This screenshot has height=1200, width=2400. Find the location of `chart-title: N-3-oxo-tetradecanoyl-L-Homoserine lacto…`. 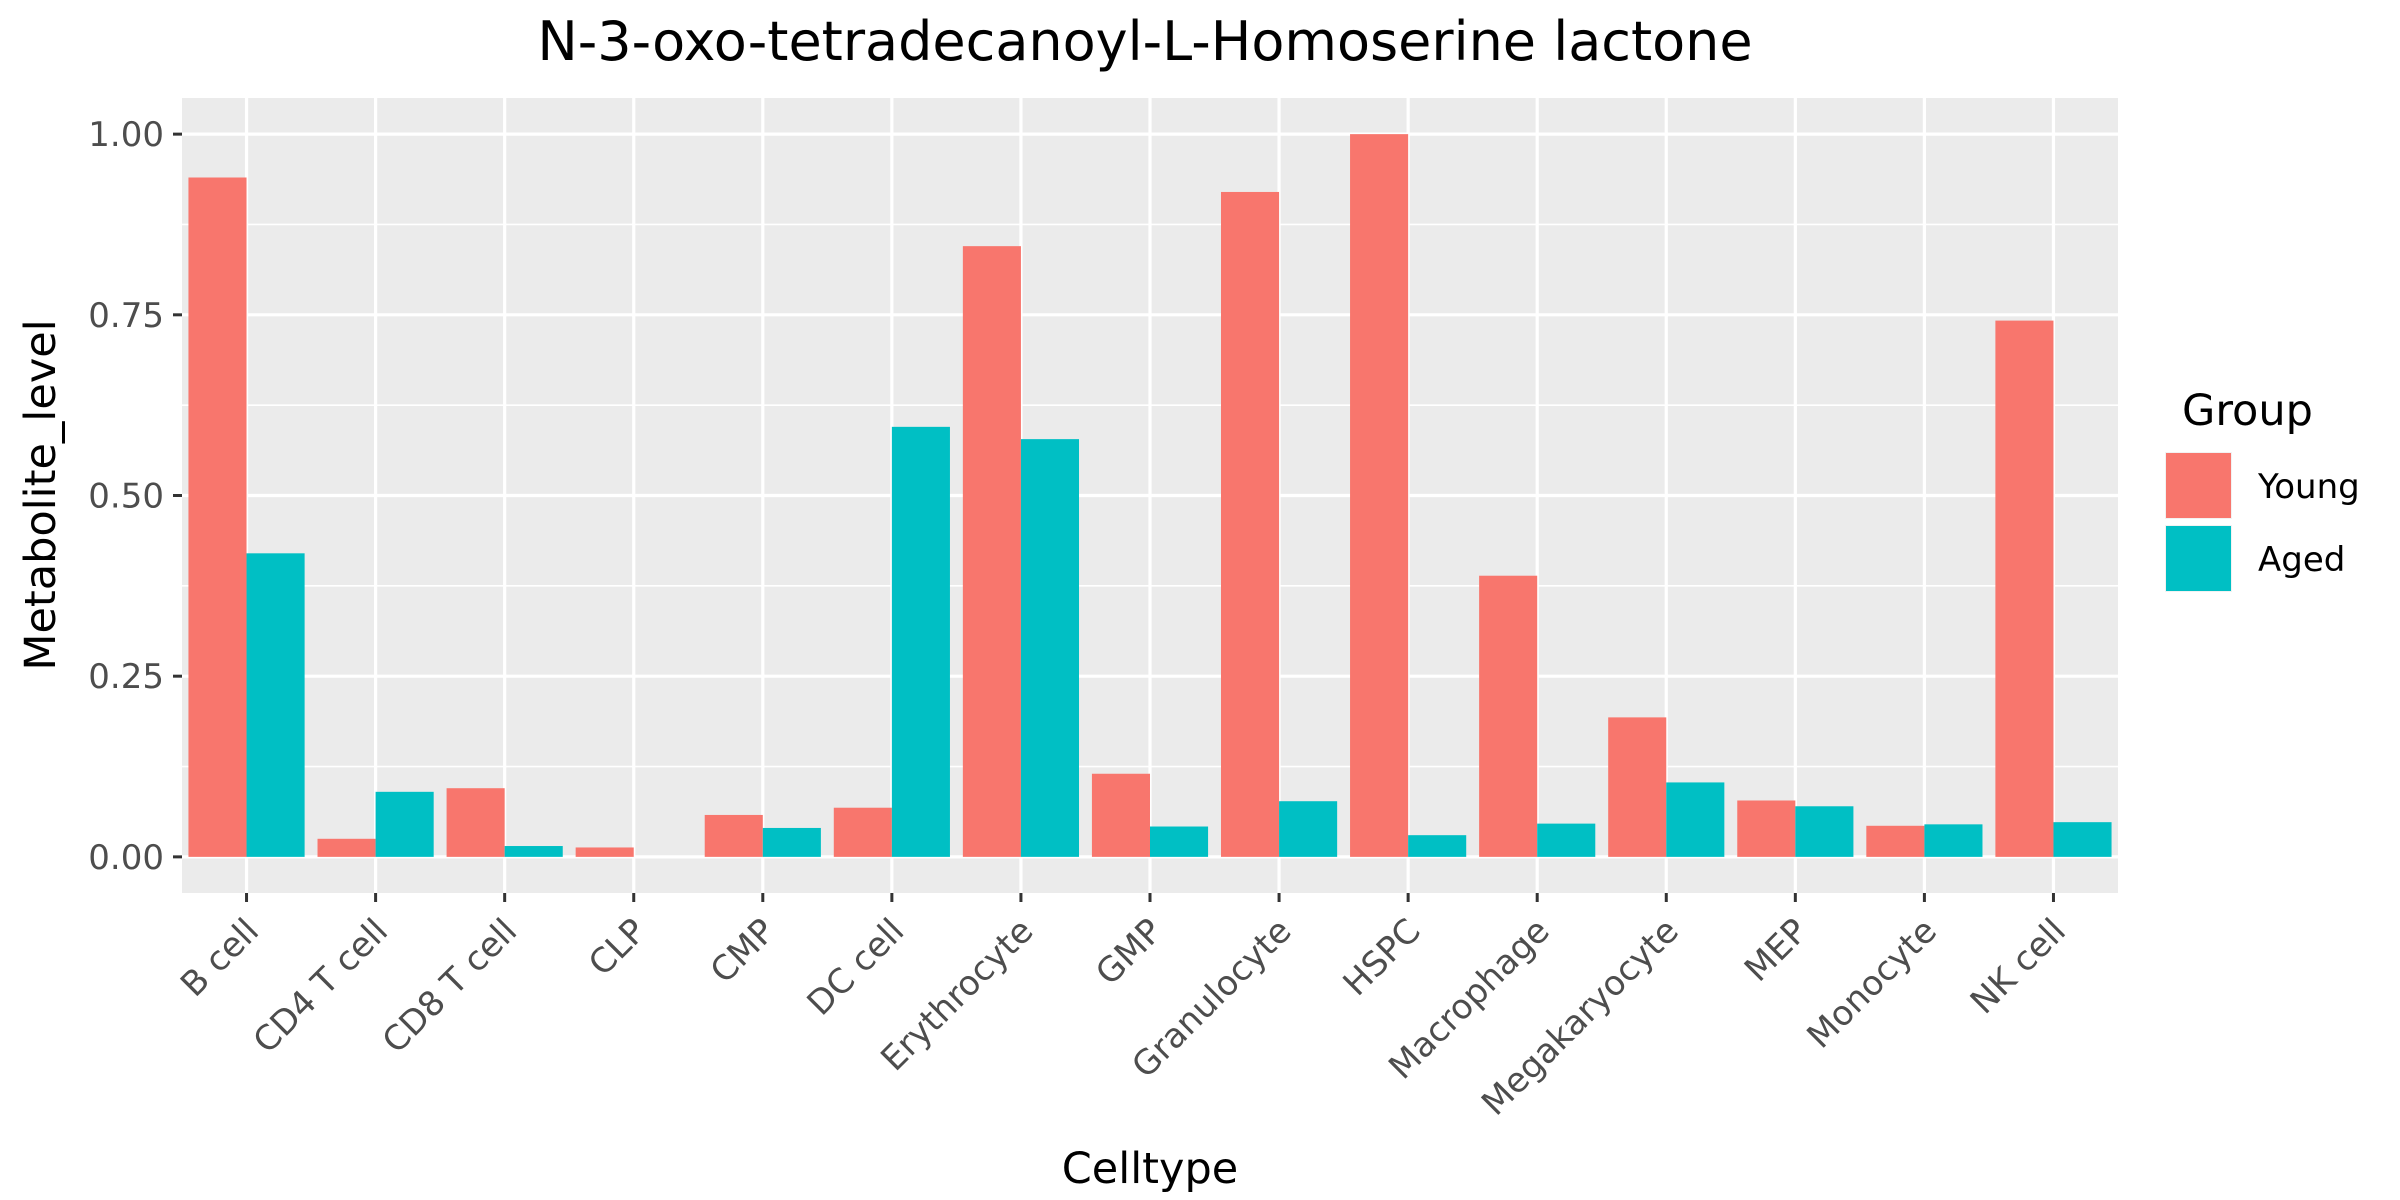

chart-title: N-3-oxo-tetradecanoyl-L-Homoserine lacto… is located at coordinates (1144, 41).